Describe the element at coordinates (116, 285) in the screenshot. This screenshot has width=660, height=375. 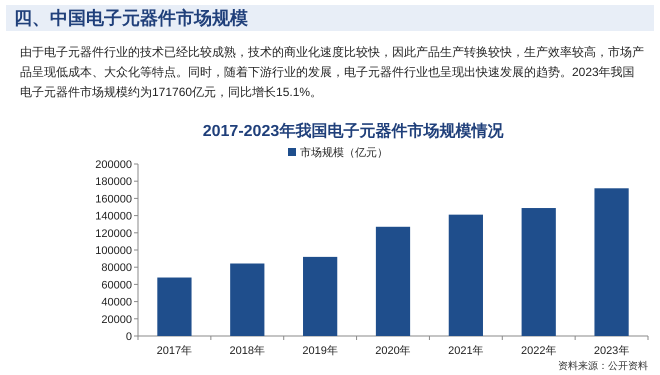
I see `y-tick-label: 60000` at that location.